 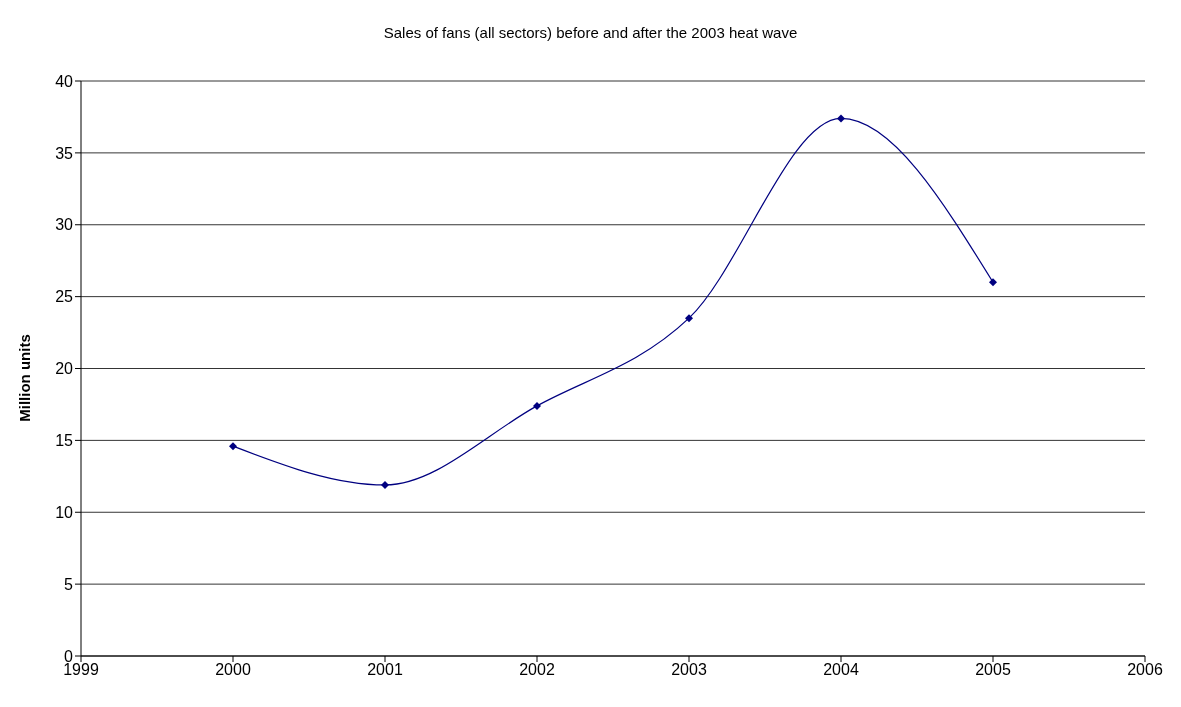 What do you see at coordinates (64, 153) in the screenshot?
I see `y-tick-label: 35` at bounding box center [64, 153].